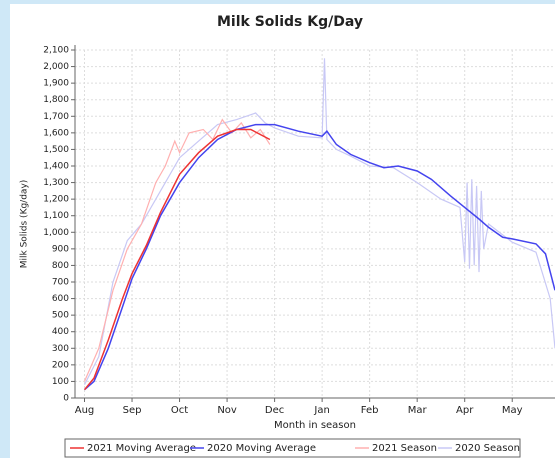 The image size is (555, 458). I want to click on y-tick-label: 1,500, so click(56, 150).